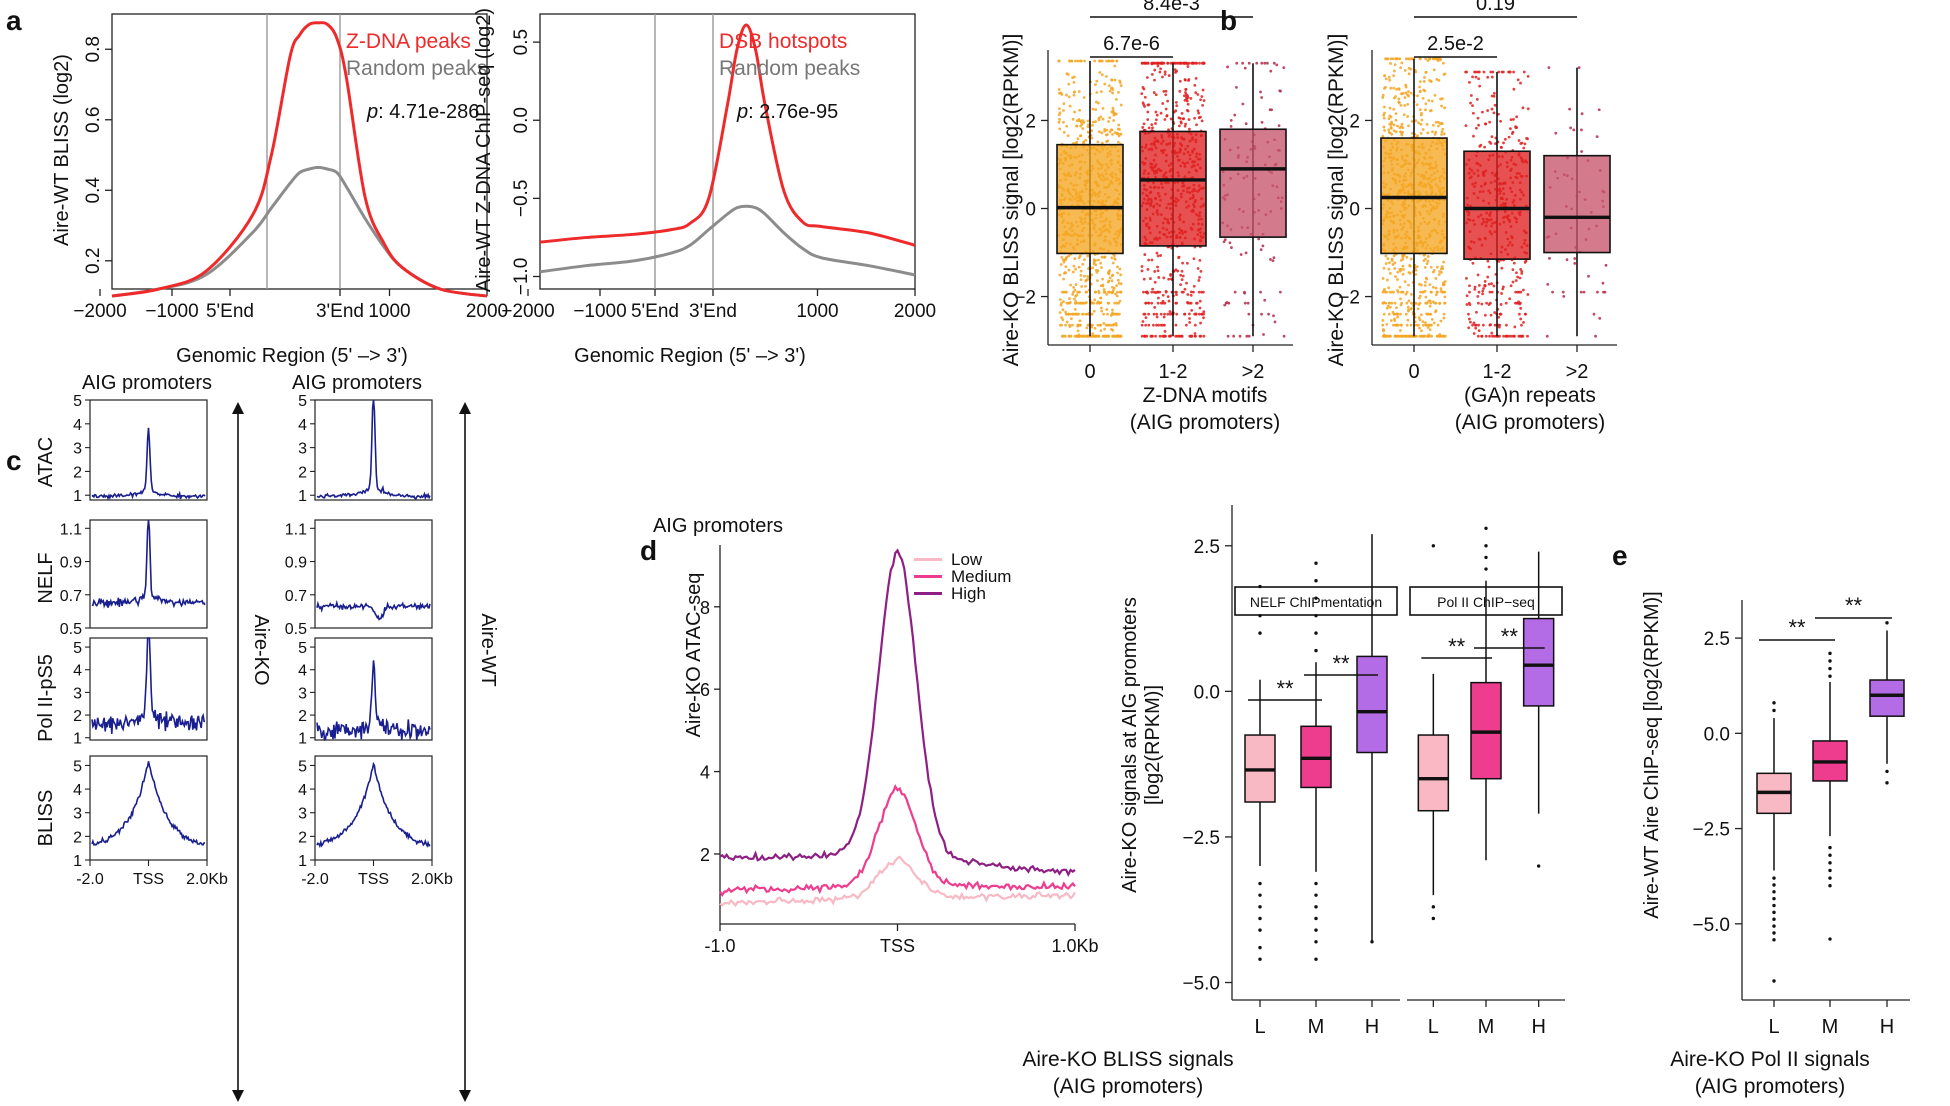 The height and width of the screenshot is (1106, 1950). I want to click on y-tick-label: −5.0, so click(1711, 925).